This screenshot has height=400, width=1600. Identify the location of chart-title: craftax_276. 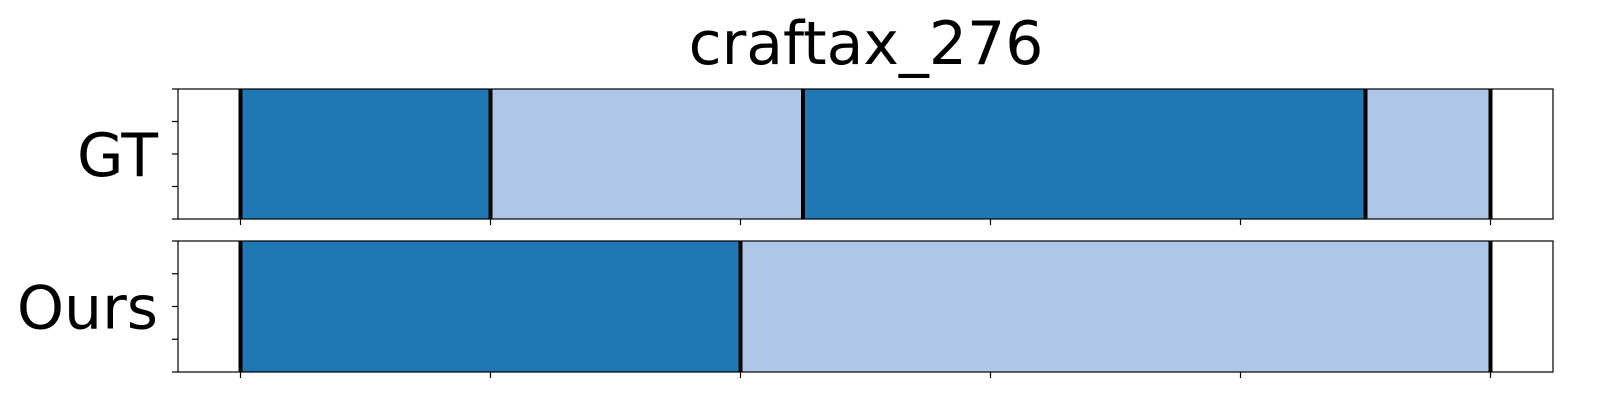
(866, 44).